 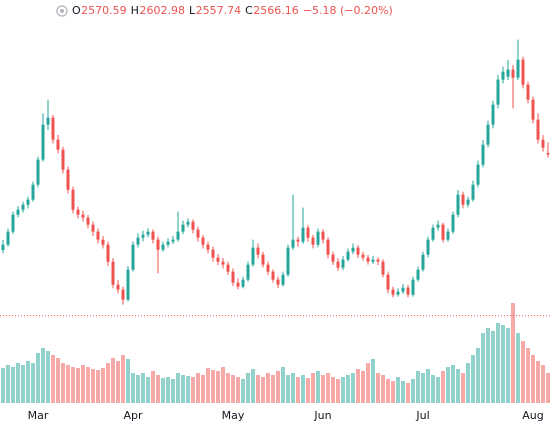 What do you see at coordinates (135, 10) in the screenshot?
I see `ohlc-label: H` at bounding box center [135, 10].